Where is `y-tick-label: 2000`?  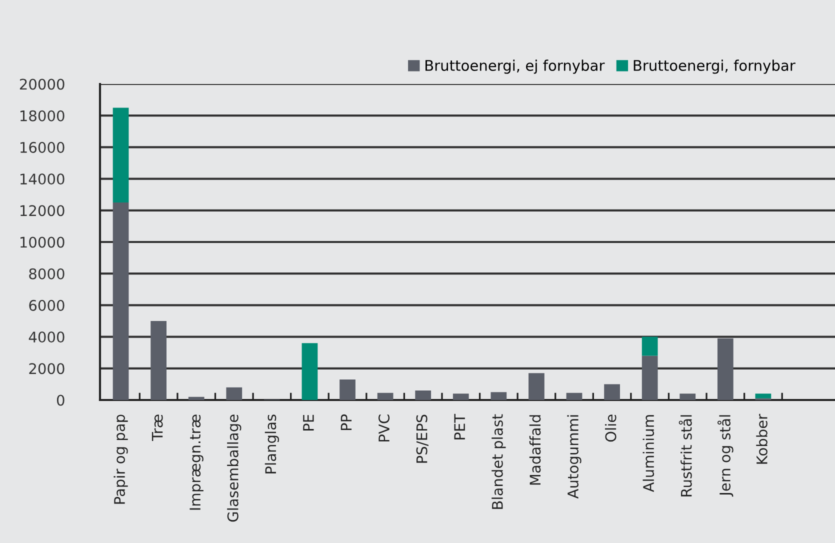
y-tick-label: 2000 is located at coordinates (46, 368).